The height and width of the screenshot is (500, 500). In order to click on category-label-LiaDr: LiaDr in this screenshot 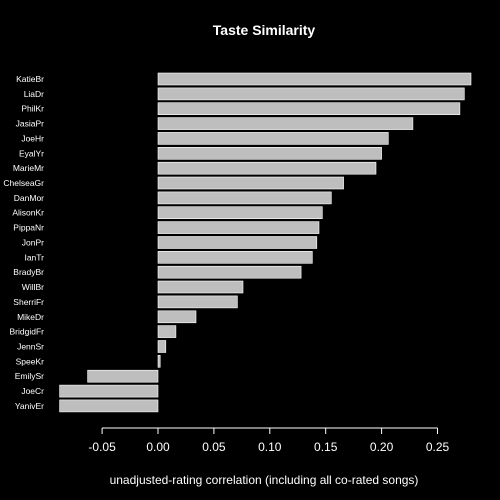, I will do `click(34, 94)`.